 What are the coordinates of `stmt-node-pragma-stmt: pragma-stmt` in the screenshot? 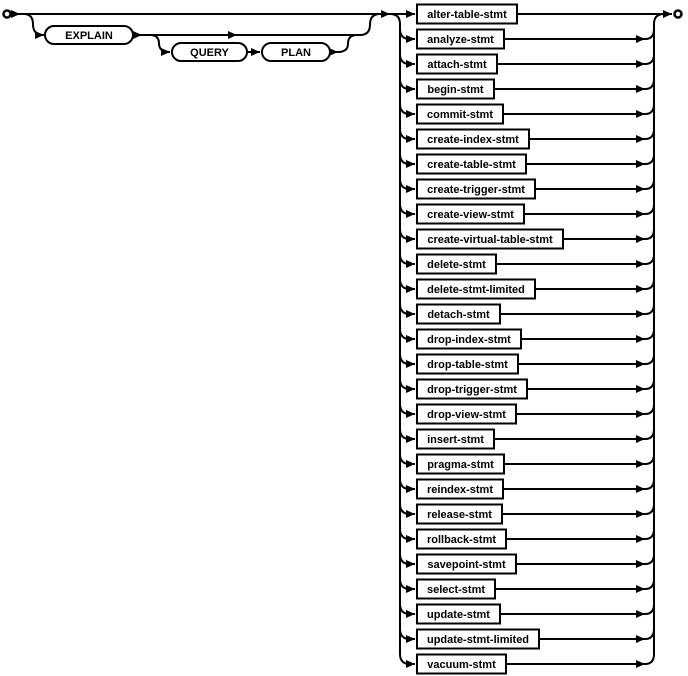 It's located at (460, 464).